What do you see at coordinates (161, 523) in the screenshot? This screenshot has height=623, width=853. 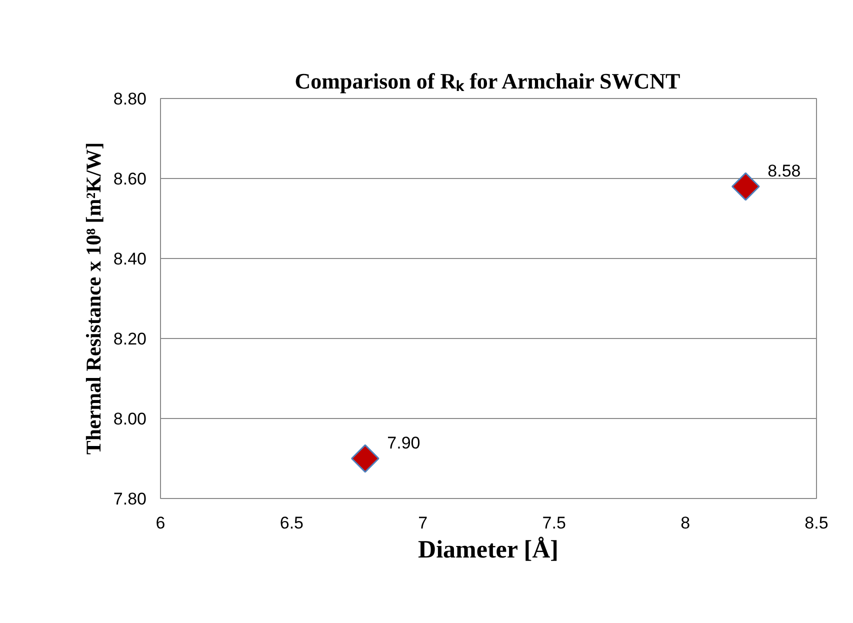 I see `x-tick-label: 6` at bounding box center [161, 523].